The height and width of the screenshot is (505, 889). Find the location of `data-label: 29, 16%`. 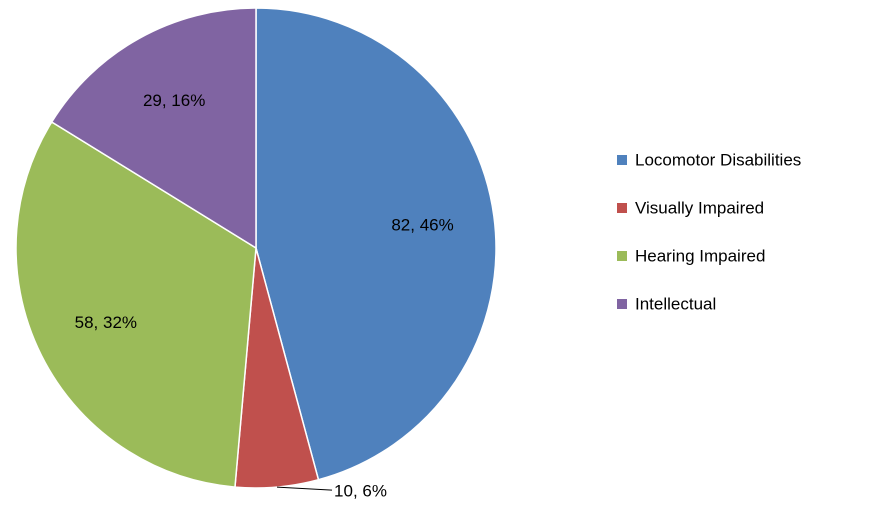

data-label: 29, 16% is located at coordinates (174, 100).